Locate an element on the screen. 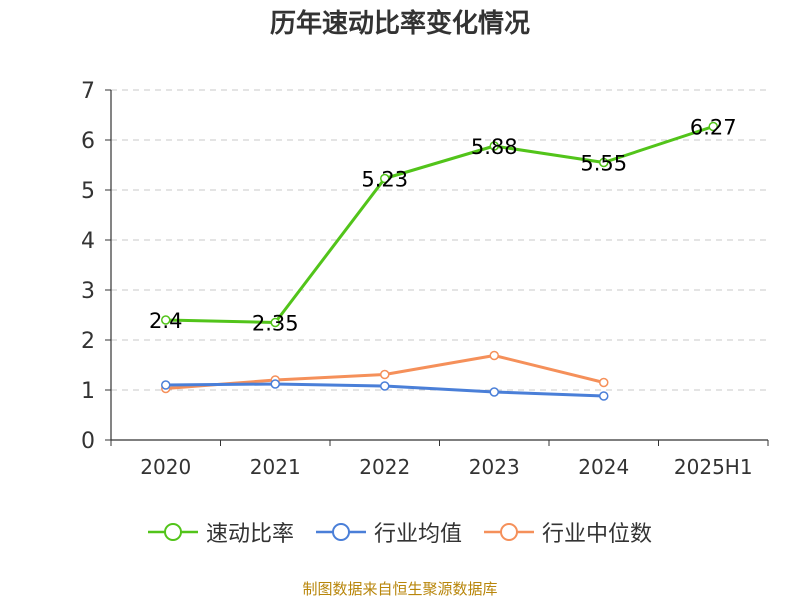 The height and width of the screenshot is (600, 800). data-label: 6.27 is located at coordinates (713, 128).